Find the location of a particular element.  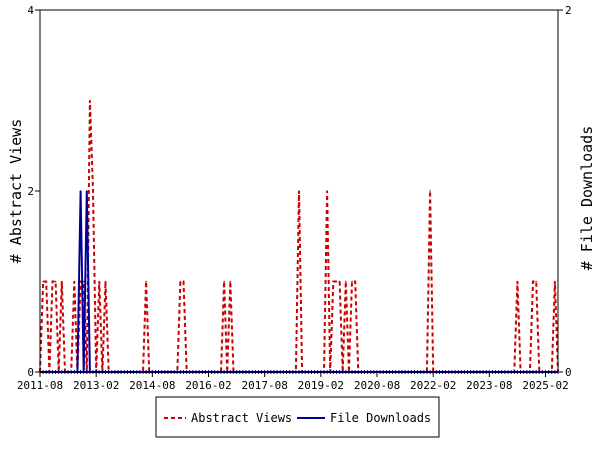

y-left-tick-label: 4 is located at coordinates (30, 10).